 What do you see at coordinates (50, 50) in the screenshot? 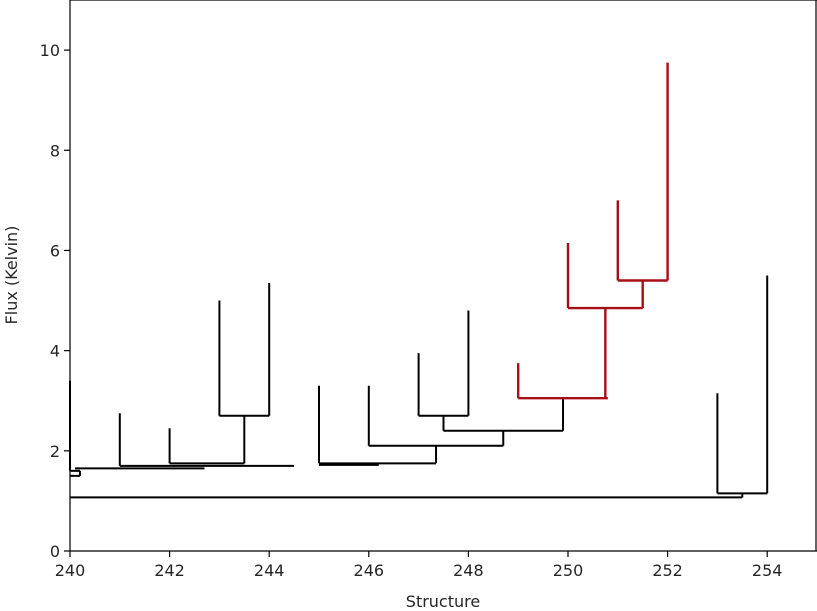
I see `y-tick-label: 10` at bounding box center [50, 50].